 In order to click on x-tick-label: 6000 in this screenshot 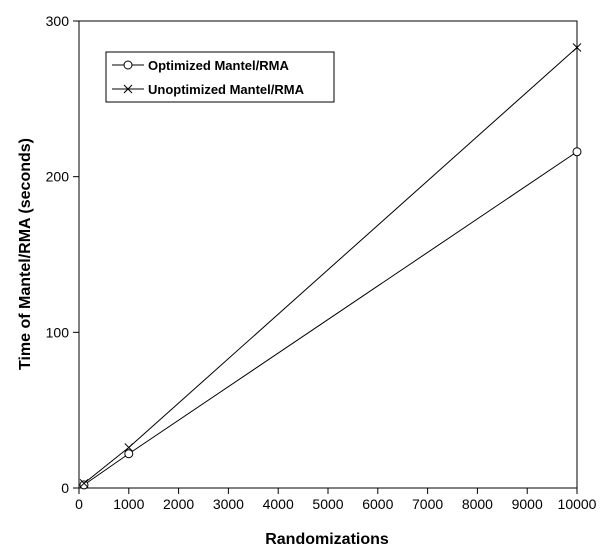, I will do `click(377, 504)`.